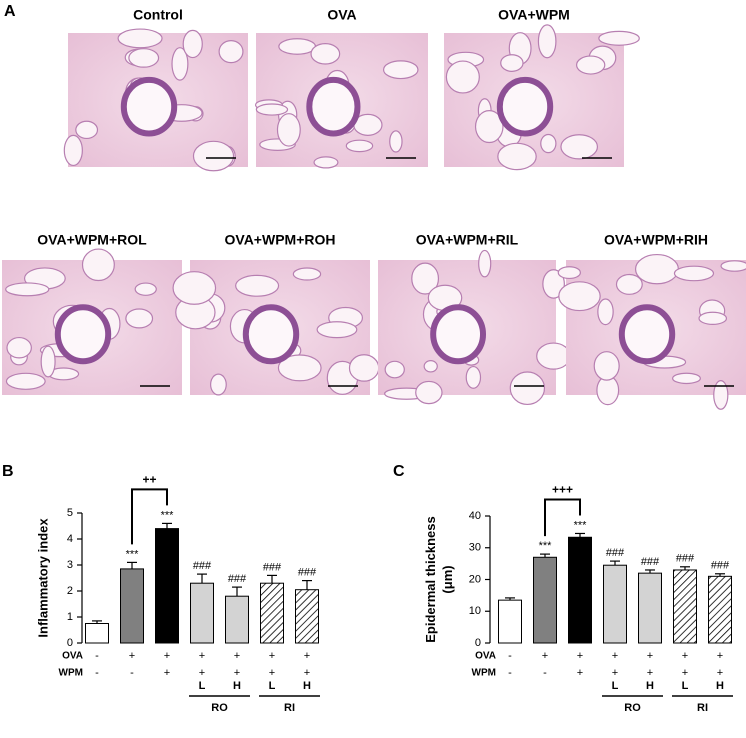 The height and width of the screenshot is (738, 746). What do you see at coordinates (202, 686) in the screenshot?
I see `dose-label: L` at bounding box center [202, 686].